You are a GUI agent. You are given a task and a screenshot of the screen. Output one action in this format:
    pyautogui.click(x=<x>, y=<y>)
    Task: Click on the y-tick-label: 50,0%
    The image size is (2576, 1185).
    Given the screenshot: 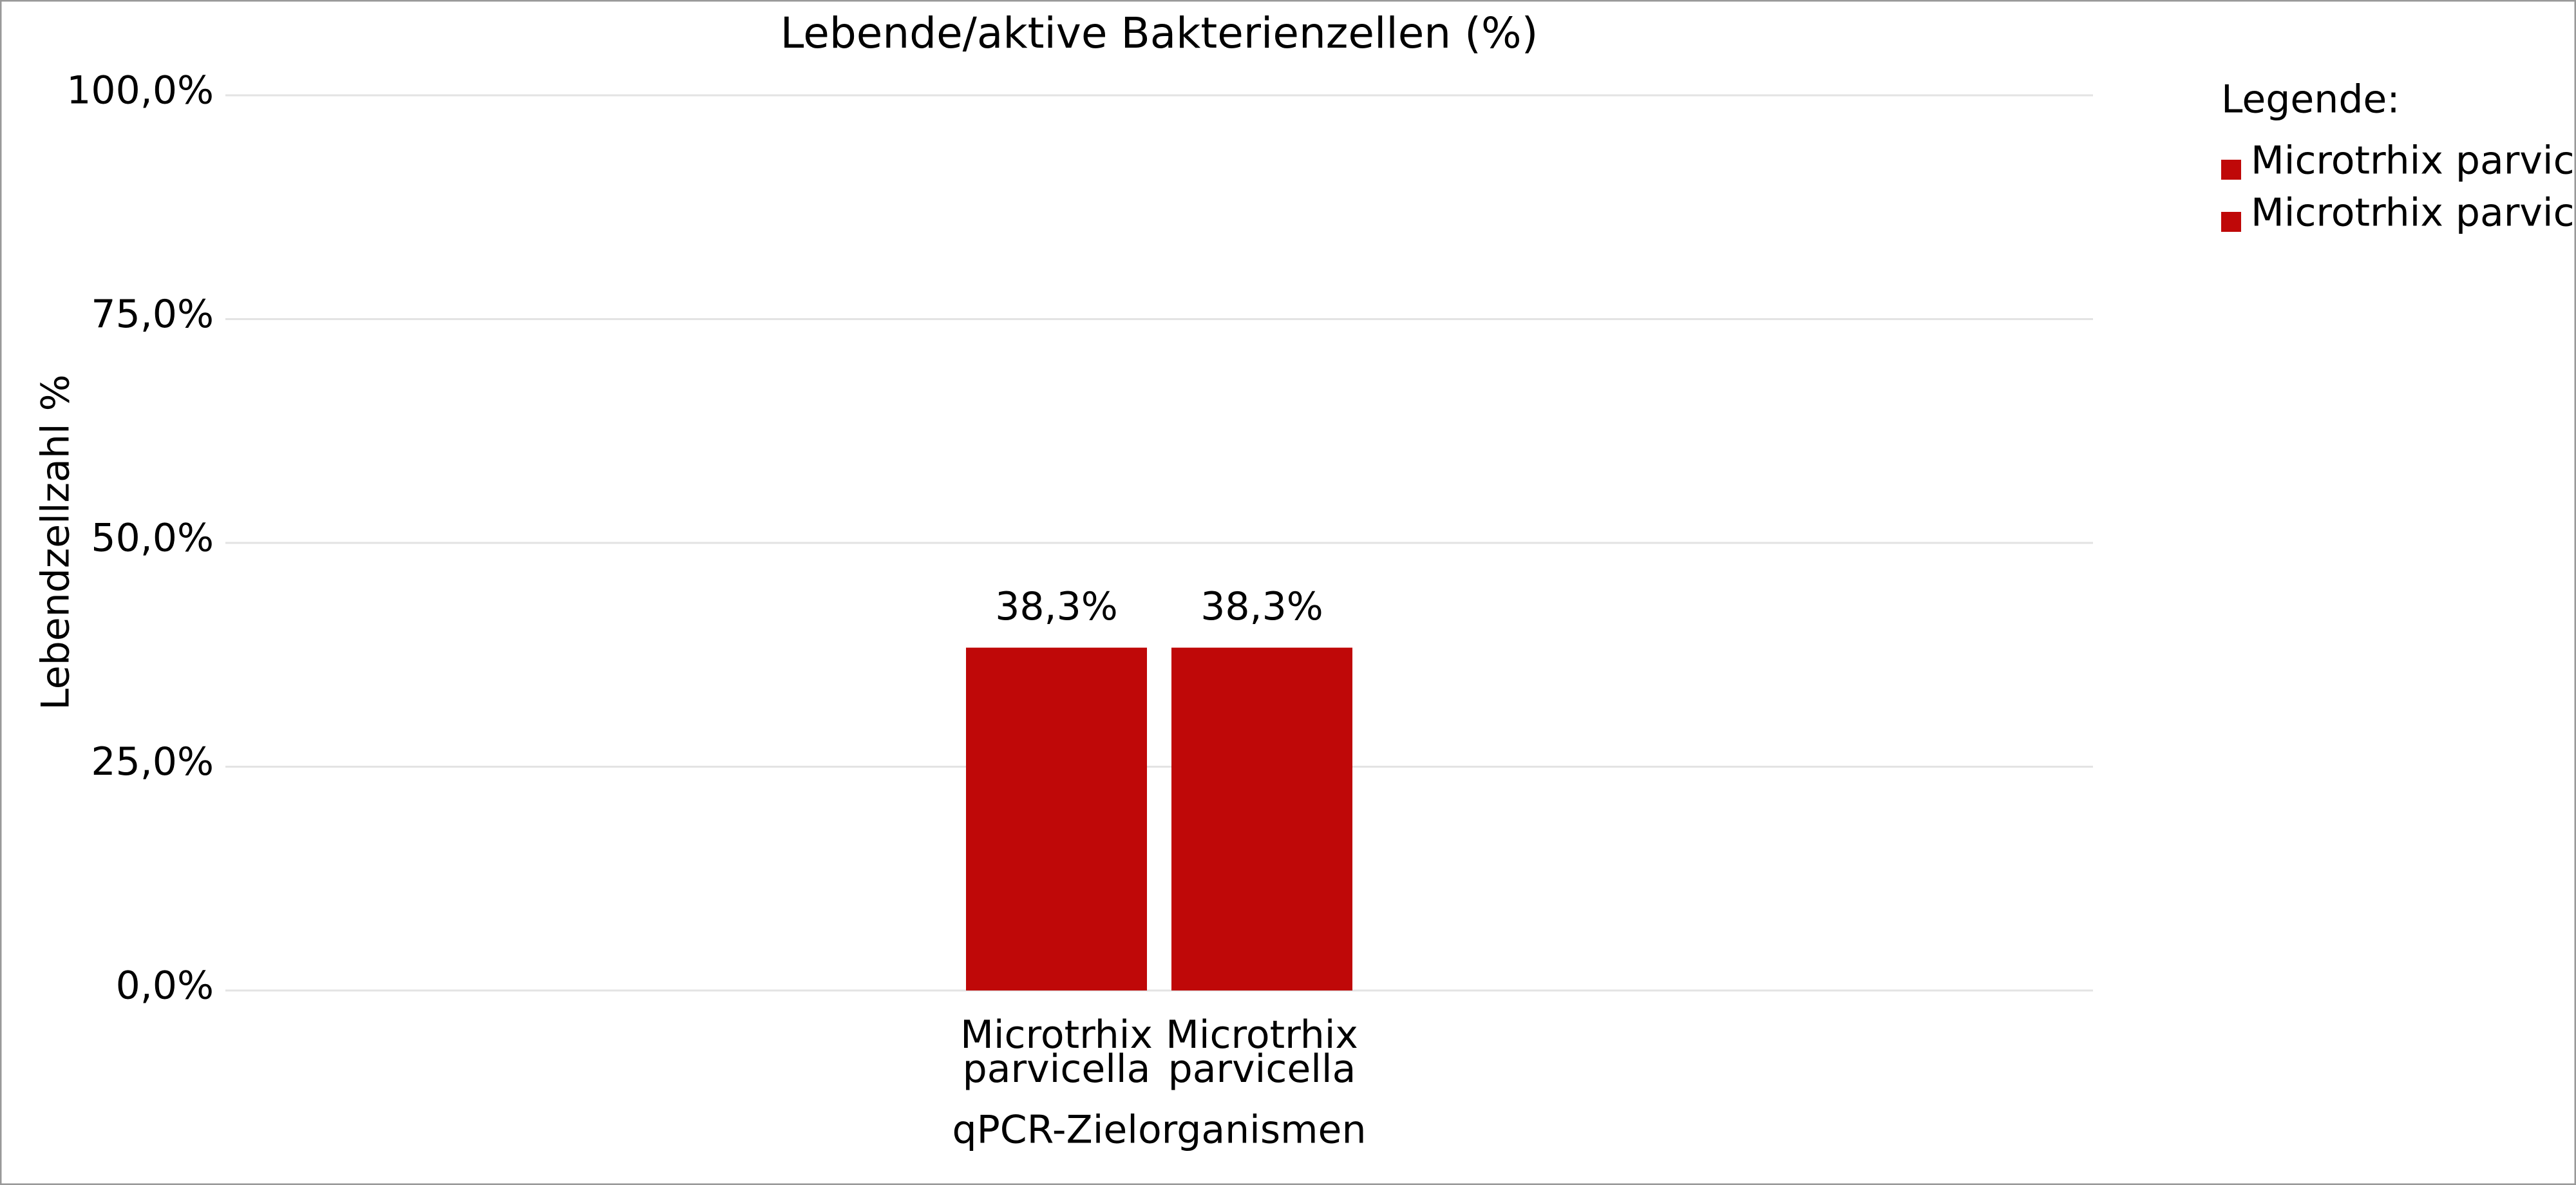 What is the action you would take?
    pyautogui.click(x=152, y=538)
    